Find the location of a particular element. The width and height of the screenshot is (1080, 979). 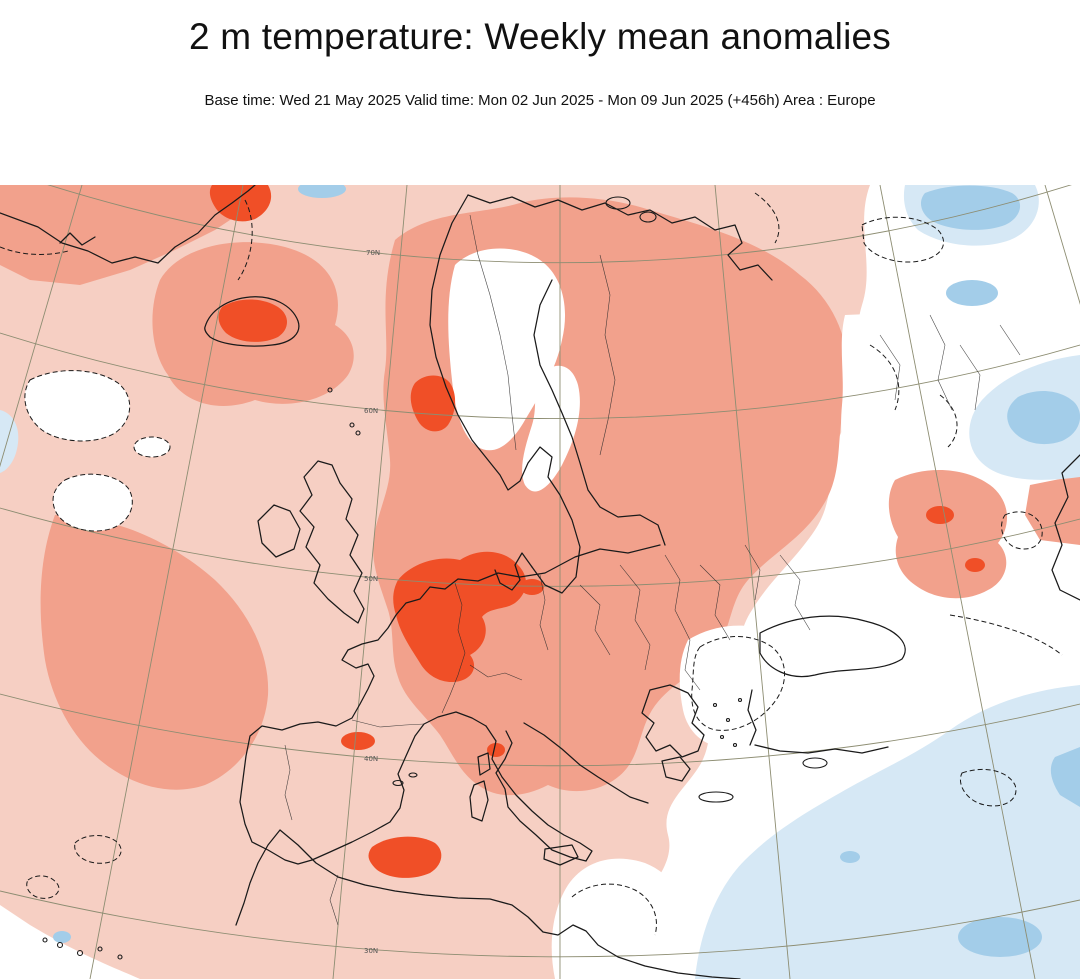

white-atl-blob-b is located at coordinates (93, 502).